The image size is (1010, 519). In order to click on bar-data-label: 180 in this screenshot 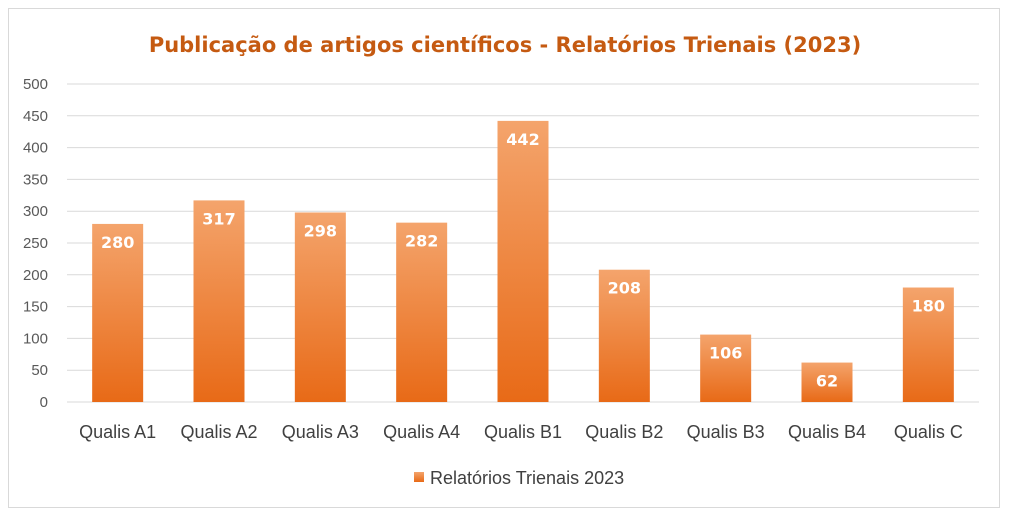, I will do `click(928, 306)`.